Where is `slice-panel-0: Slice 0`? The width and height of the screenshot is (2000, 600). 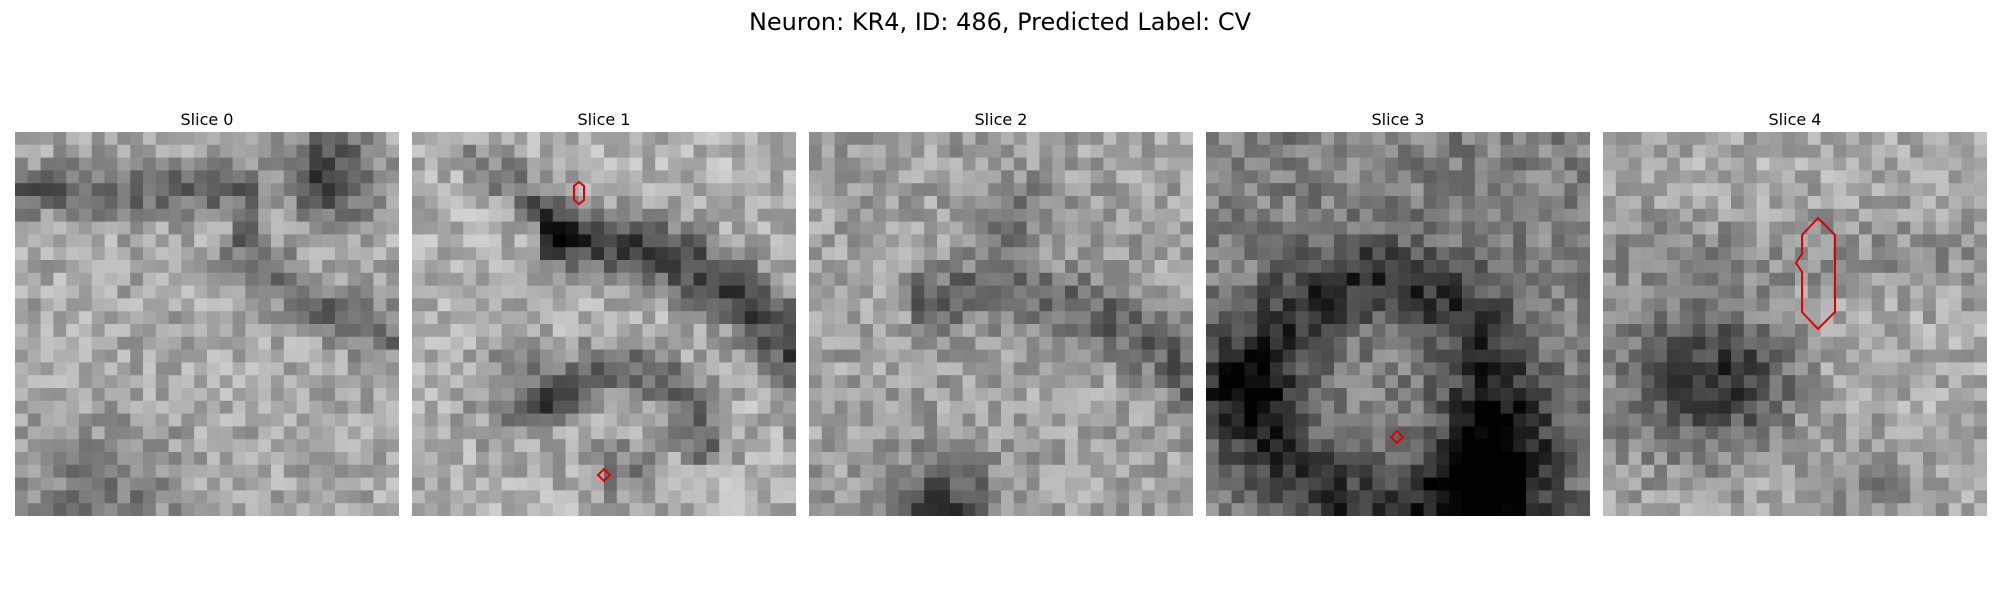 slice-panel-0: Slice 0 is located at coordinates (207, 312).